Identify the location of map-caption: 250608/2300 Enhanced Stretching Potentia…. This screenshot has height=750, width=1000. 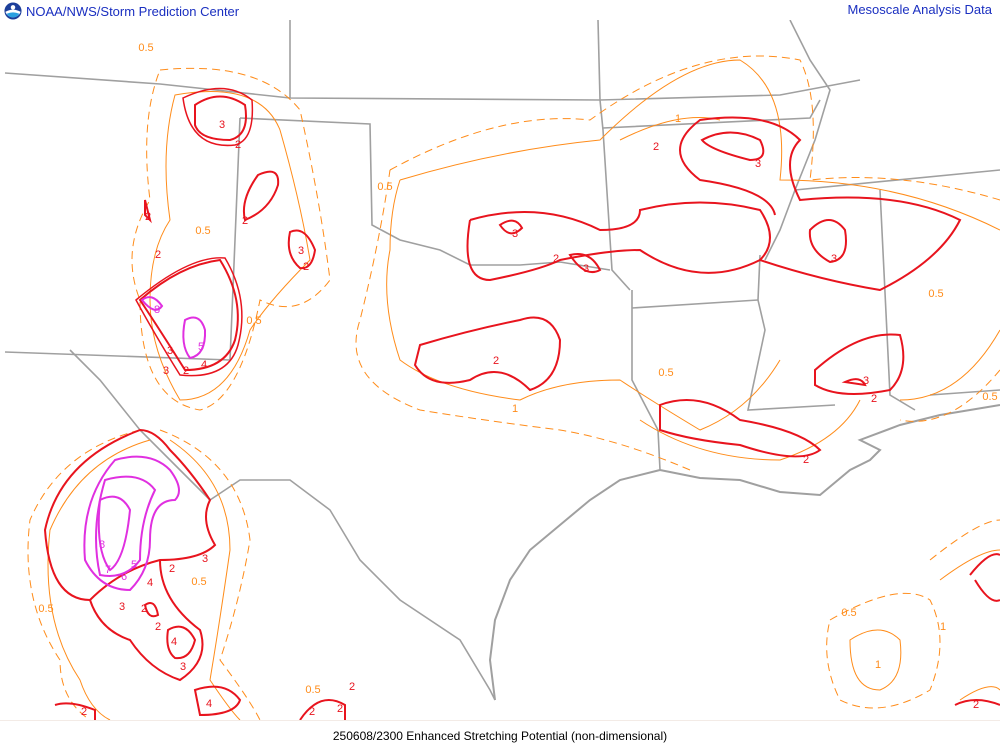
(500, 735).